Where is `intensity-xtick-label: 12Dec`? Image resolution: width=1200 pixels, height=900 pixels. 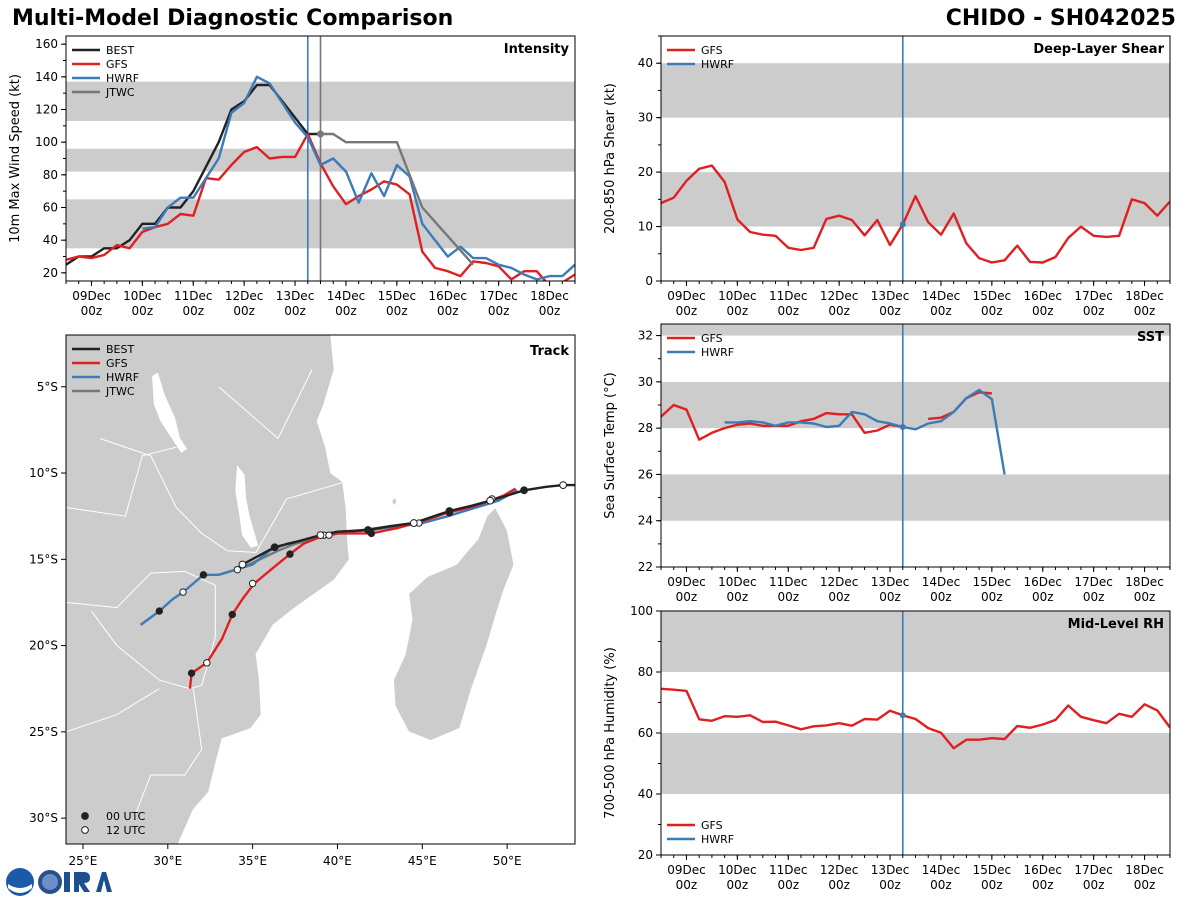
intensity-xtick-label: 12Dec is located at coordinates (244, 296).